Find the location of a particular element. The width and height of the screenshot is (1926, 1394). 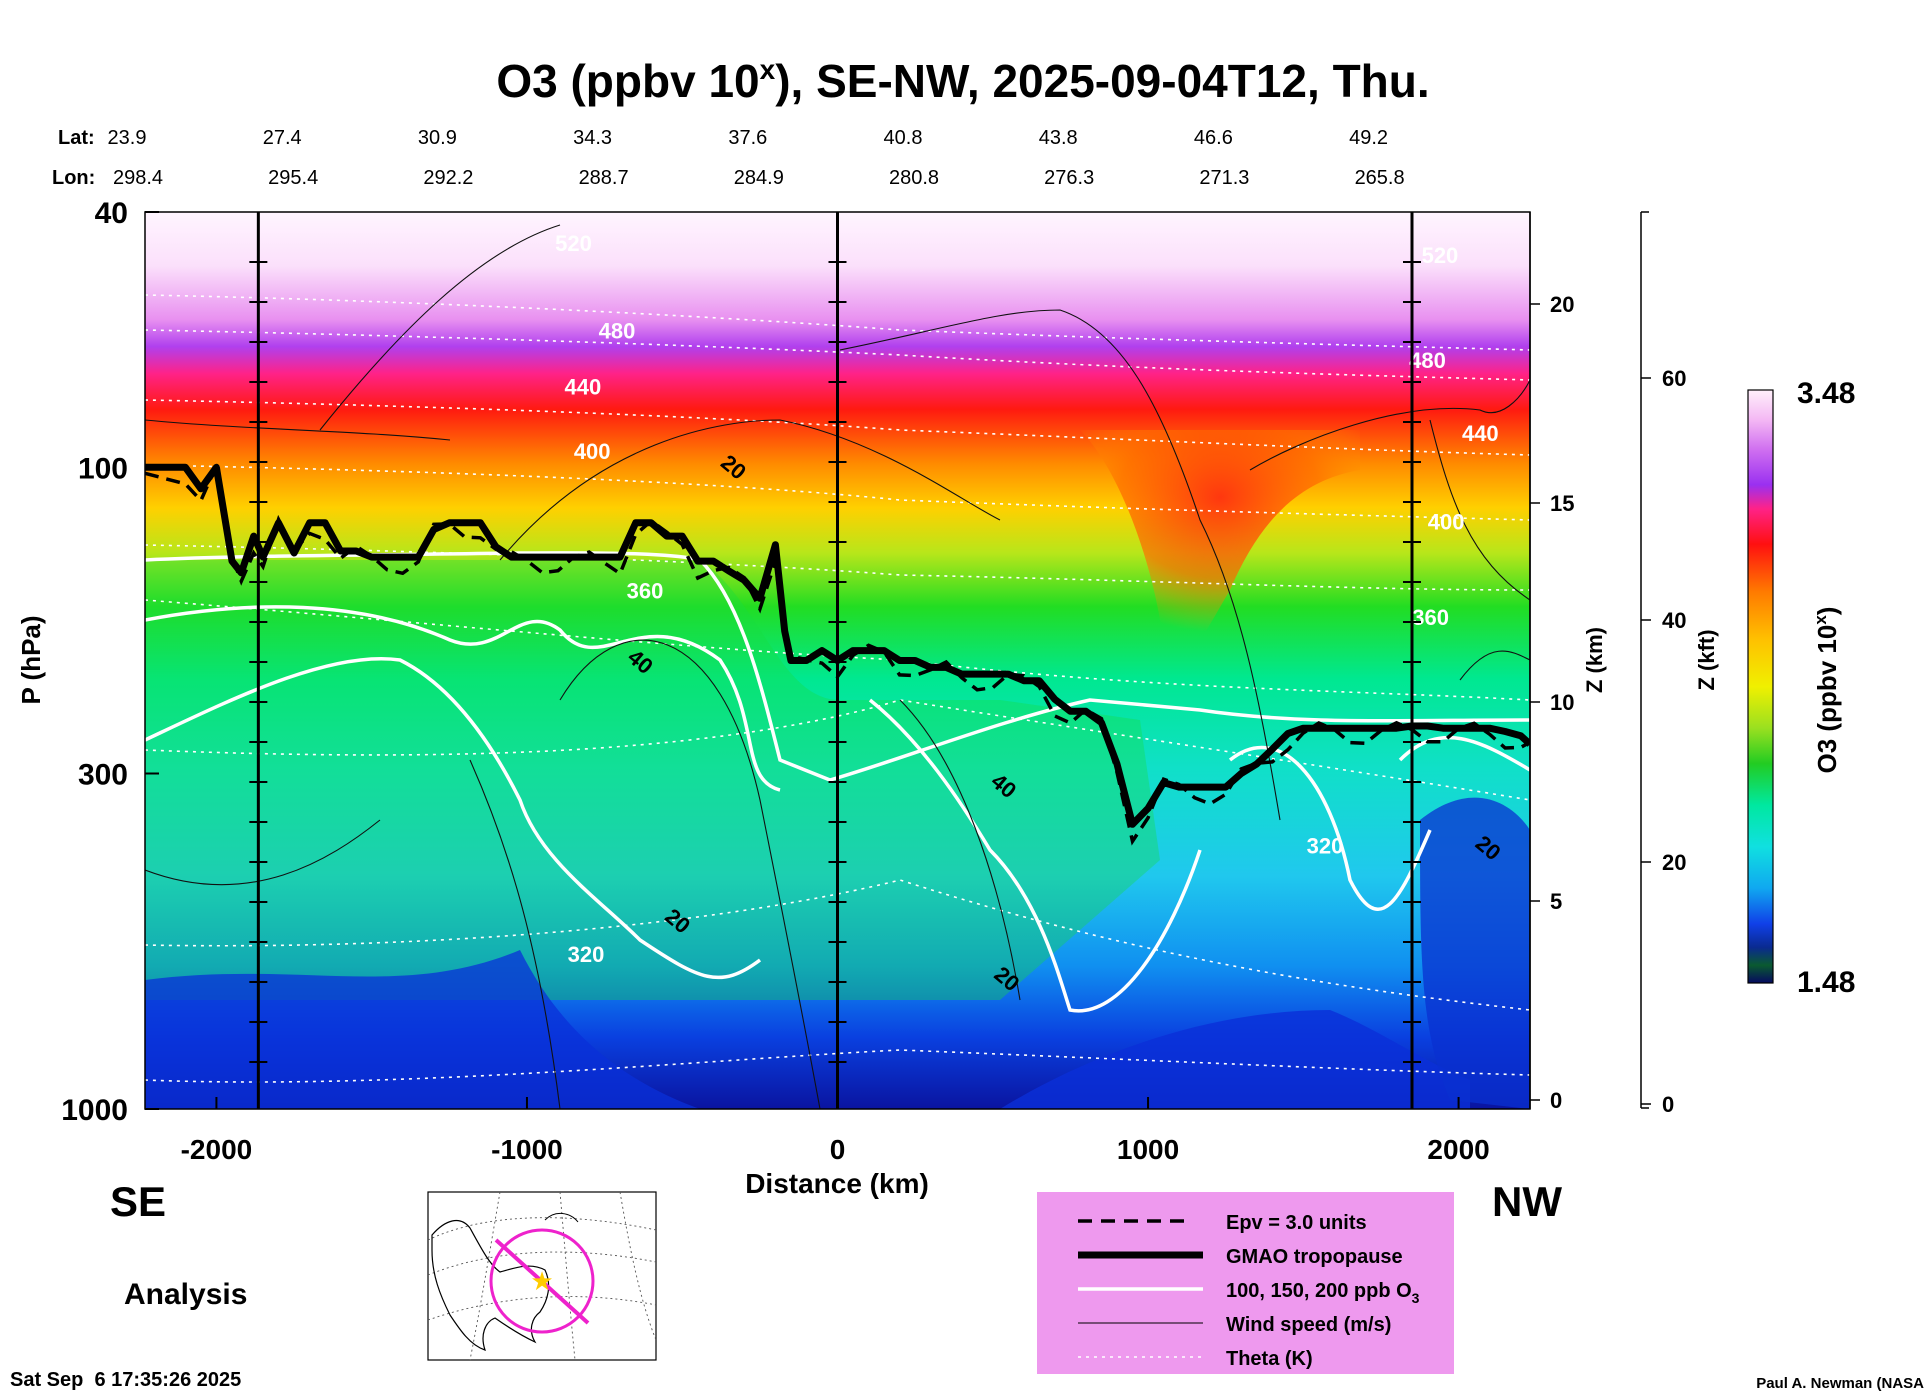

legend-wind: Wind speed (m/s) is located at coordinates (1308, 1325).